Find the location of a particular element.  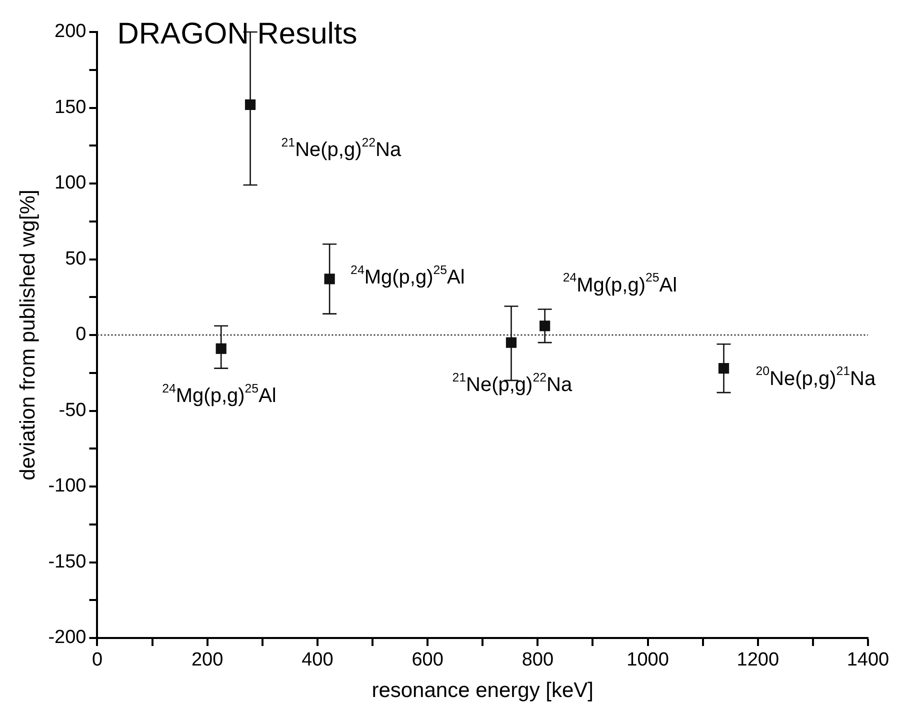

x-tick-label: 1200 is located at coordinates (758, 660).